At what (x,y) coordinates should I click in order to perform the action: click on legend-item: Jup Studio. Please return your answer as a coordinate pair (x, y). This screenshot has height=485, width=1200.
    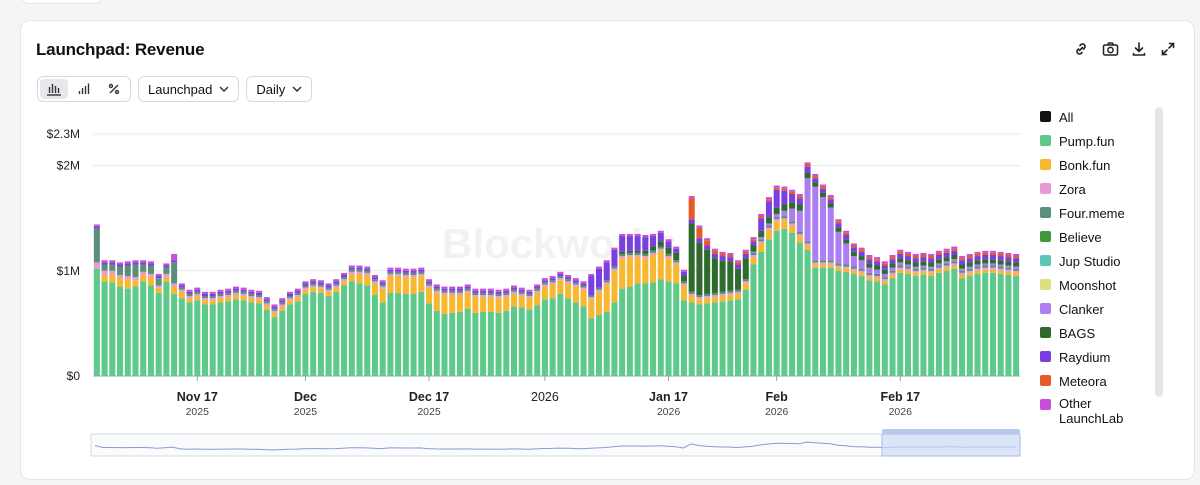
    Looking at the image, I should click on (1100, 266).